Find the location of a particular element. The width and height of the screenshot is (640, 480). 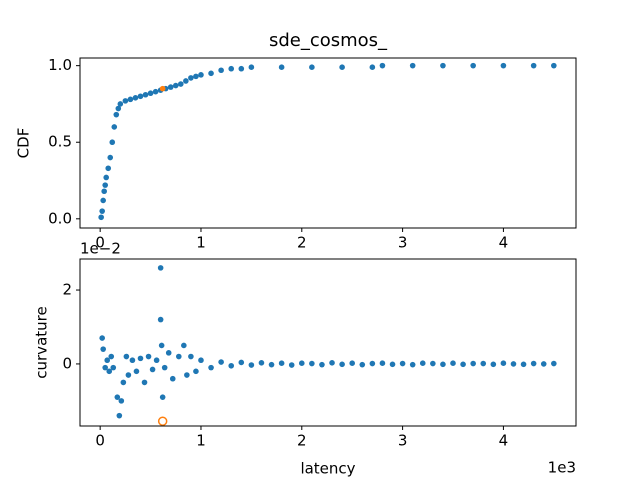

y-tick-label: 2 is located at coordinates (67, 290).